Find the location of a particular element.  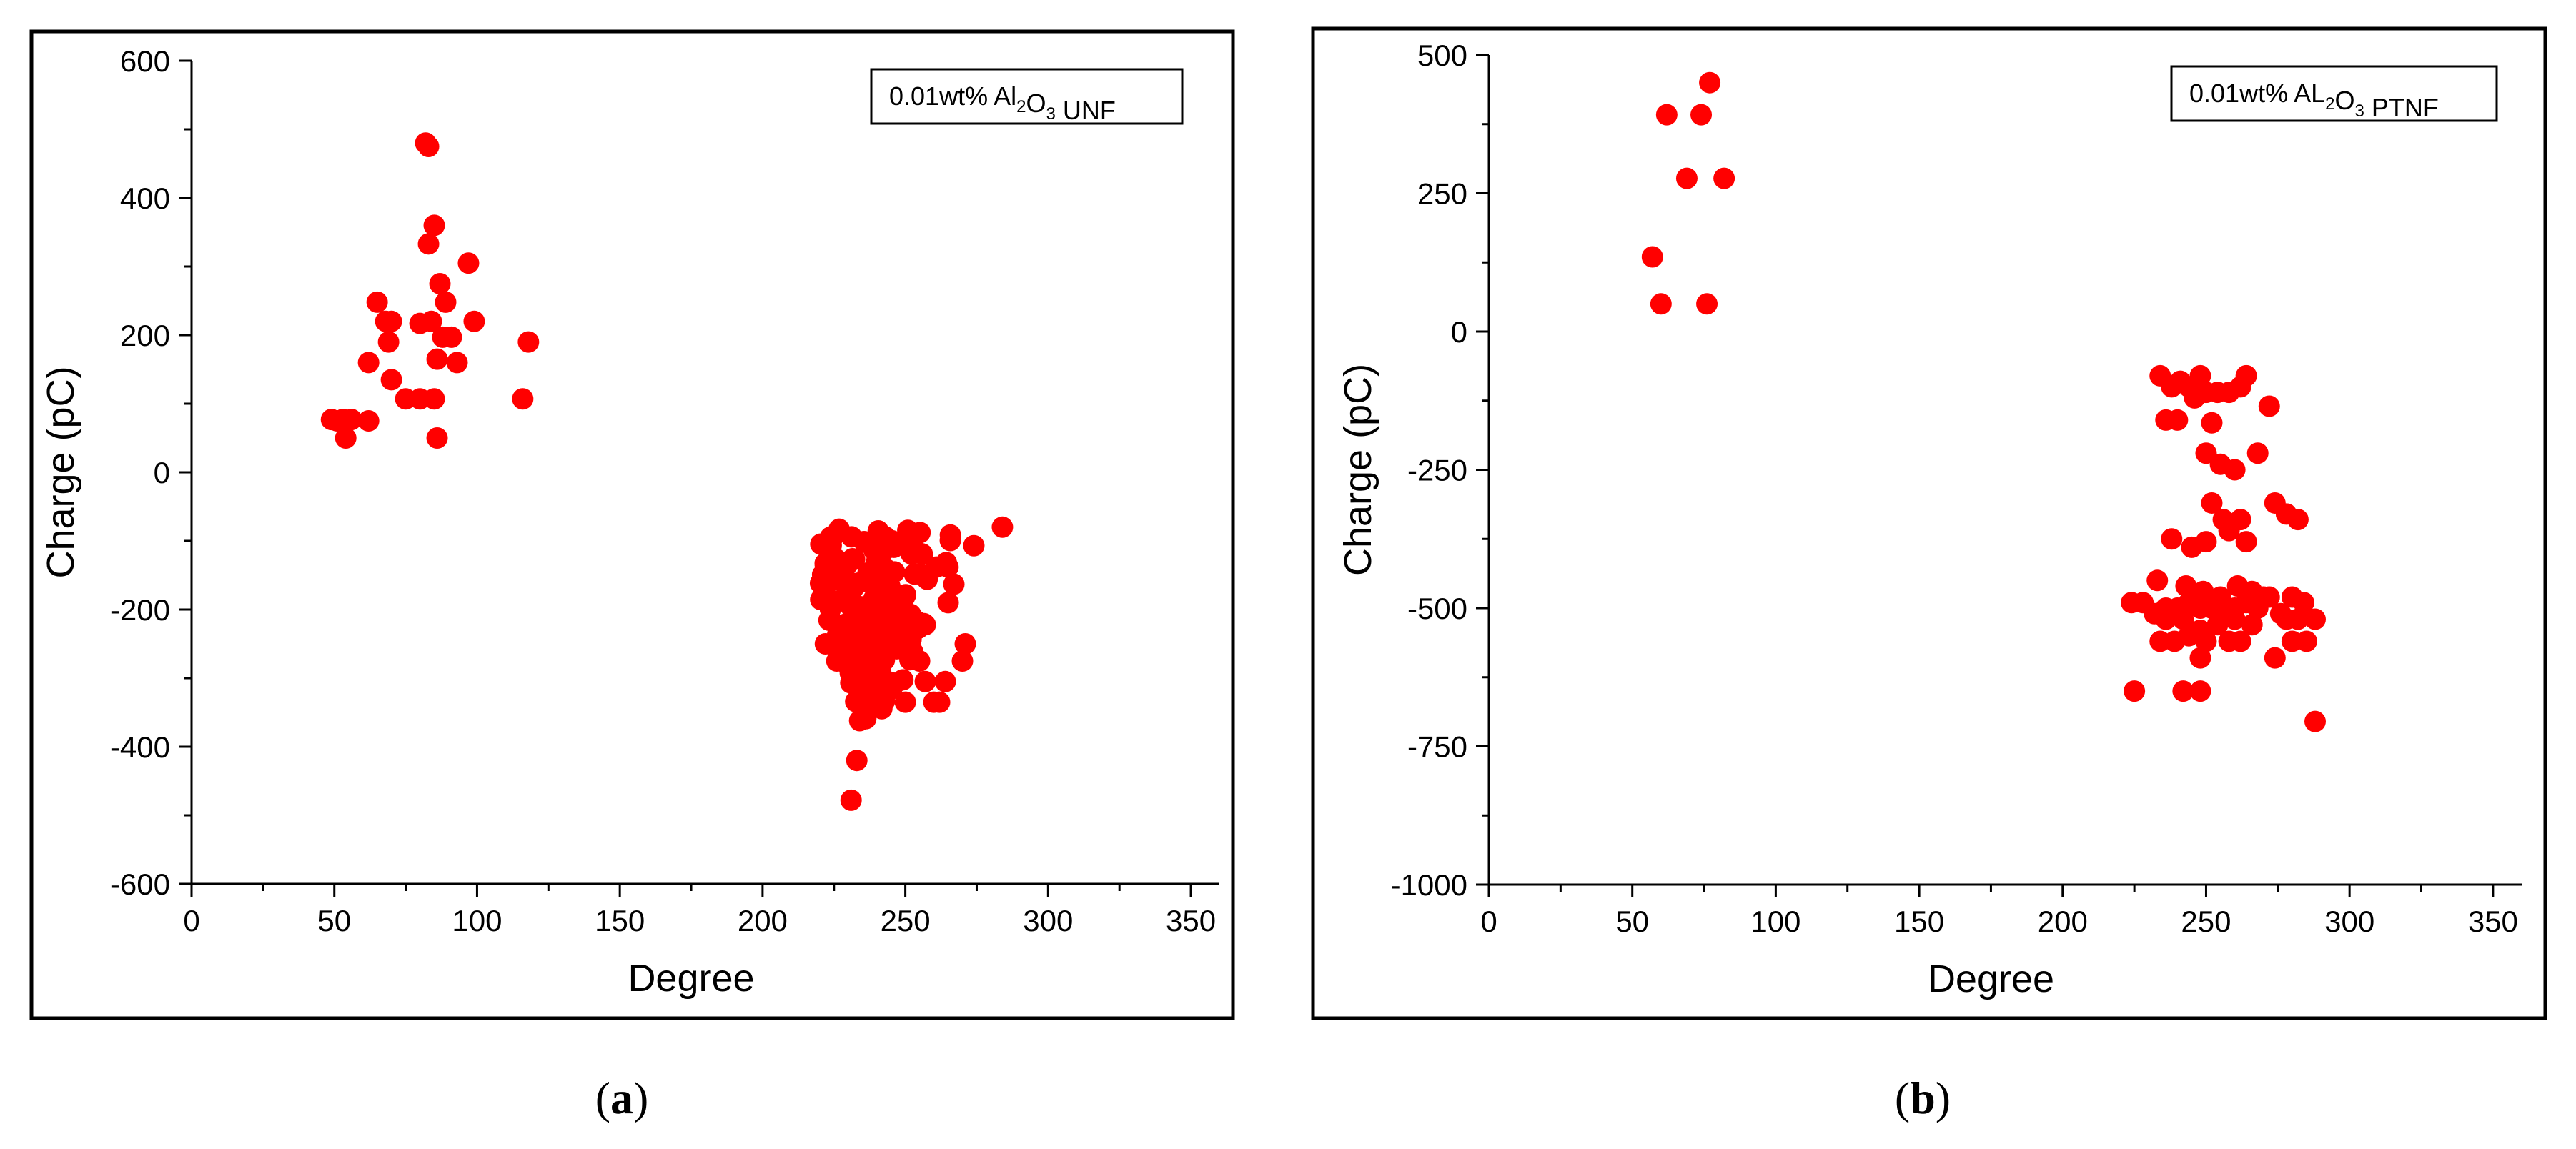

x-axis-title: Degree is located at coordinates (1991, 979).